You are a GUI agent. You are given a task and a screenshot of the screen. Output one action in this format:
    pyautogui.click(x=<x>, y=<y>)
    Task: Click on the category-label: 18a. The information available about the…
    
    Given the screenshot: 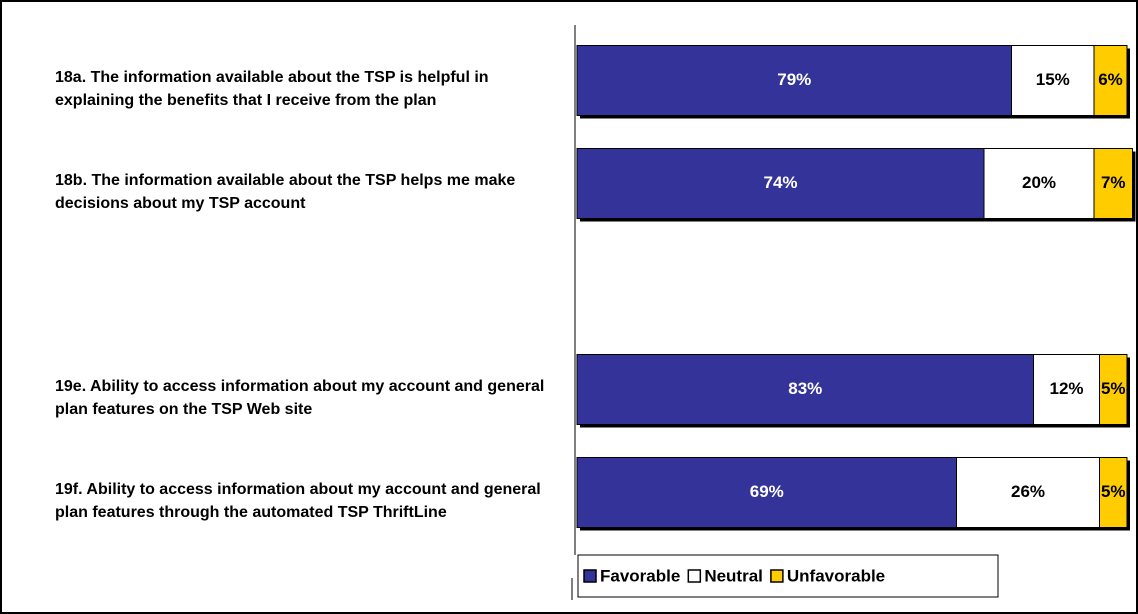 What is the action you would take?
    pyautogui.click(x=272, y=88)
    